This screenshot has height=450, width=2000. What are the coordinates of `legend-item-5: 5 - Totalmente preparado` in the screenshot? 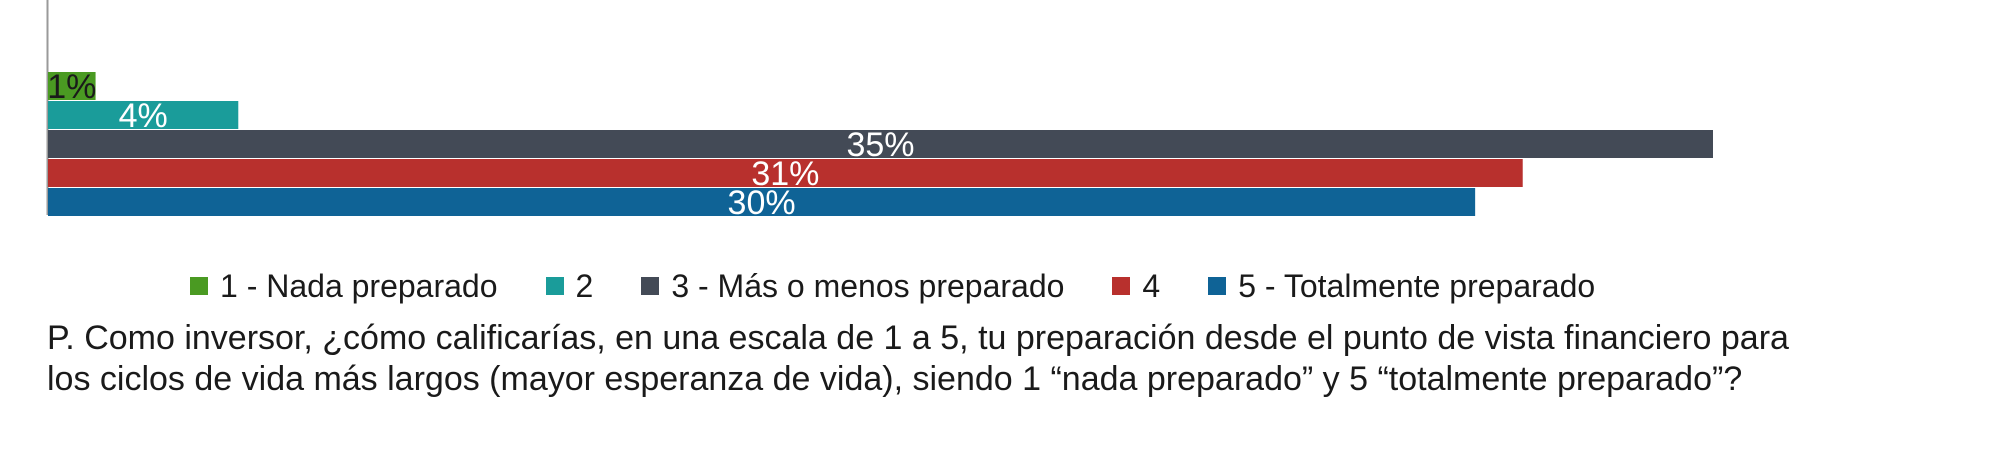 It's located at (1401, 286).